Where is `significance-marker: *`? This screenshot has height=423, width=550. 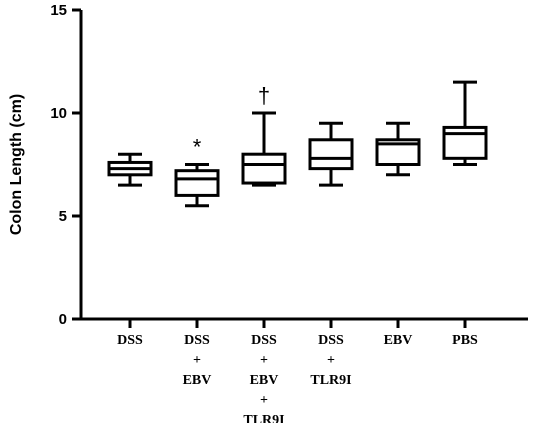
significance-marker: * is located at coordinates (197, 147).